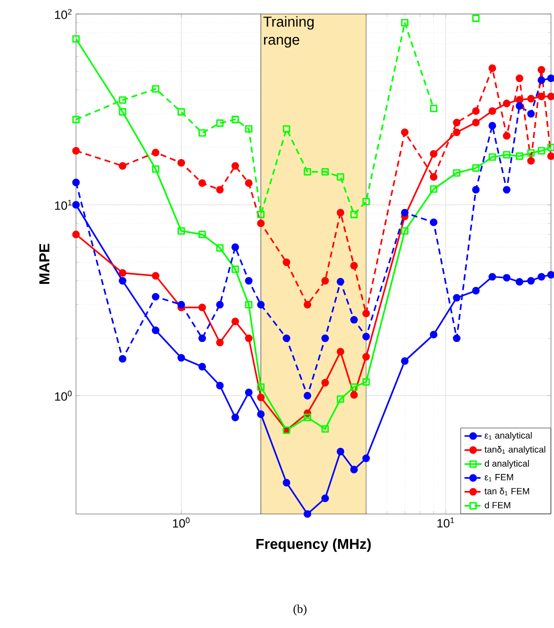 This screenshot has width=554, height=628. I want to click on legend-label: tan δ$_{1}$ FEM, so click(507, 492).